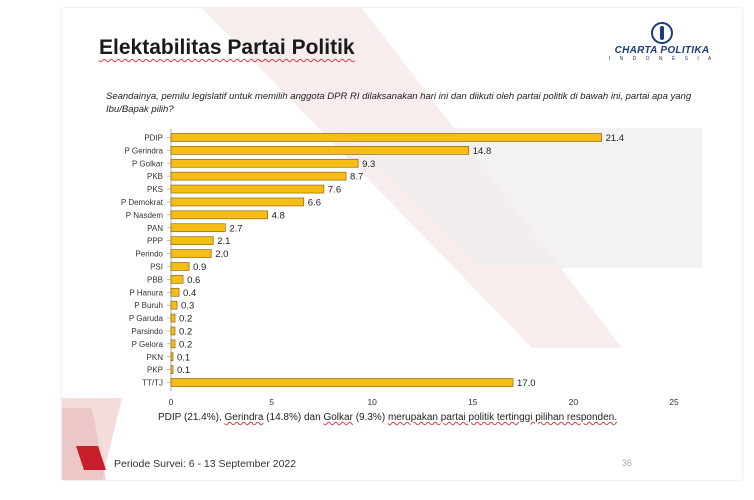 Image resolution: width=754 pixels, height=500 pixels. I want to click on category-label: PKN, so click(155, 357).